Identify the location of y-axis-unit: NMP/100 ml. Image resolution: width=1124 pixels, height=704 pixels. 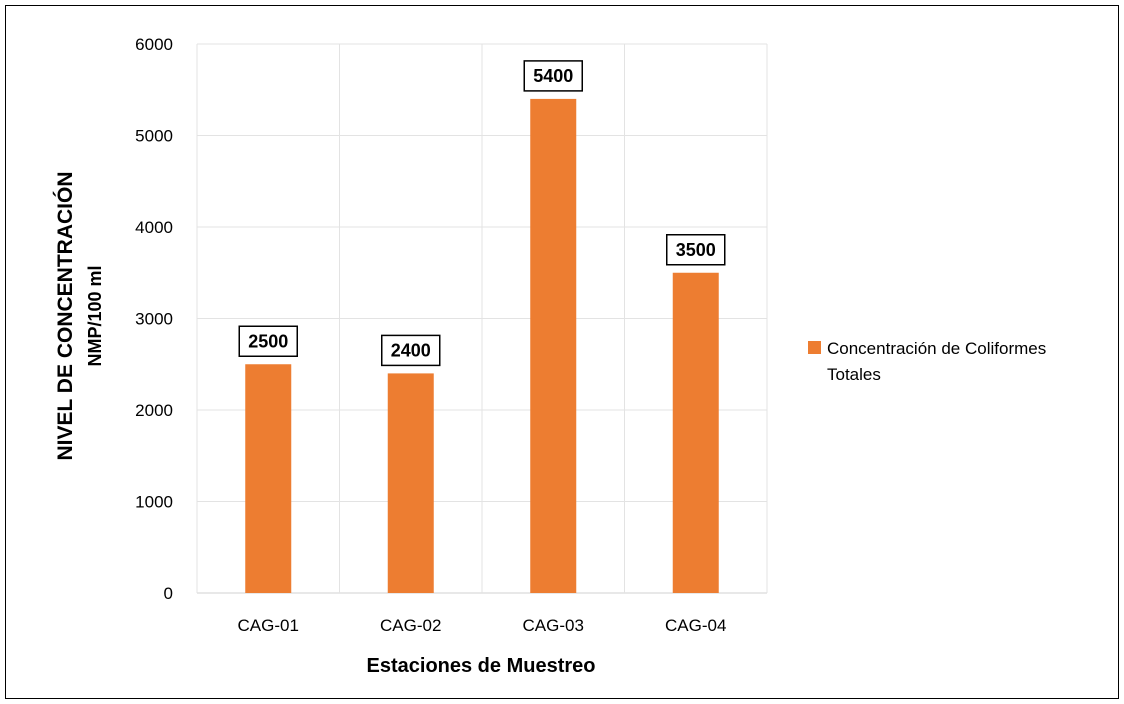
(95, 315).